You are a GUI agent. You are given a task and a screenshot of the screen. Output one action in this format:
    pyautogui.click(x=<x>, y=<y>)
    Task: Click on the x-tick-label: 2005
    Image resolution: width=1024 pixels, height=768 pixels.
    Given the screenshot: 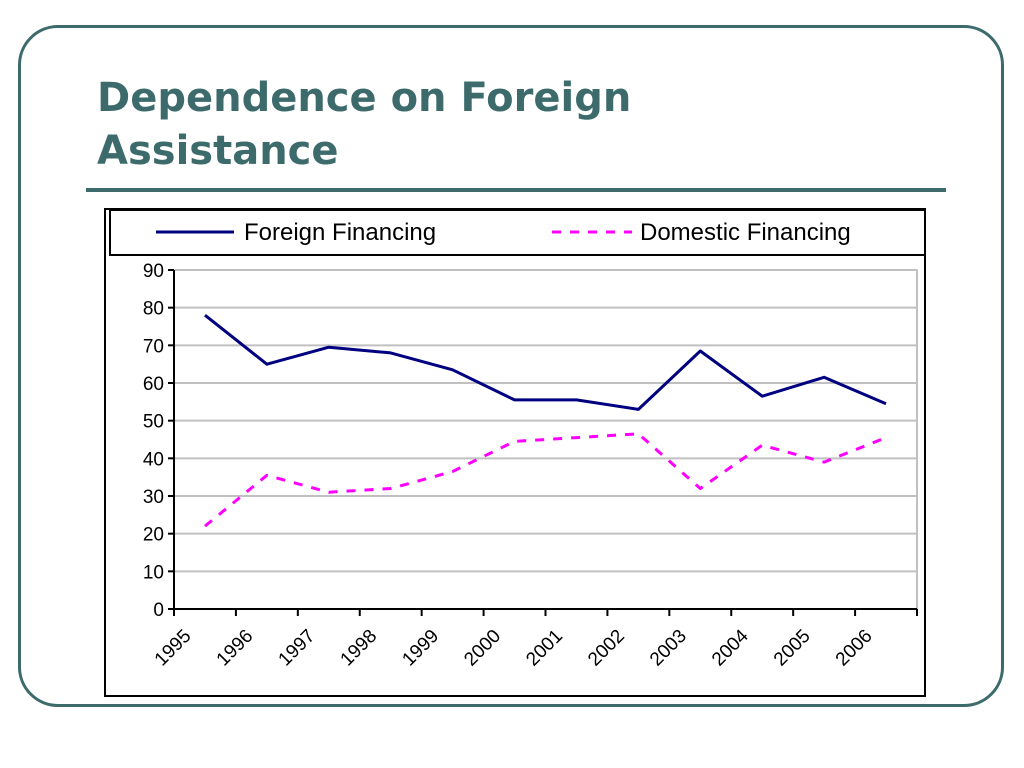 What is the action you would take?
    pyautogui.click(x=792, y=648)
    